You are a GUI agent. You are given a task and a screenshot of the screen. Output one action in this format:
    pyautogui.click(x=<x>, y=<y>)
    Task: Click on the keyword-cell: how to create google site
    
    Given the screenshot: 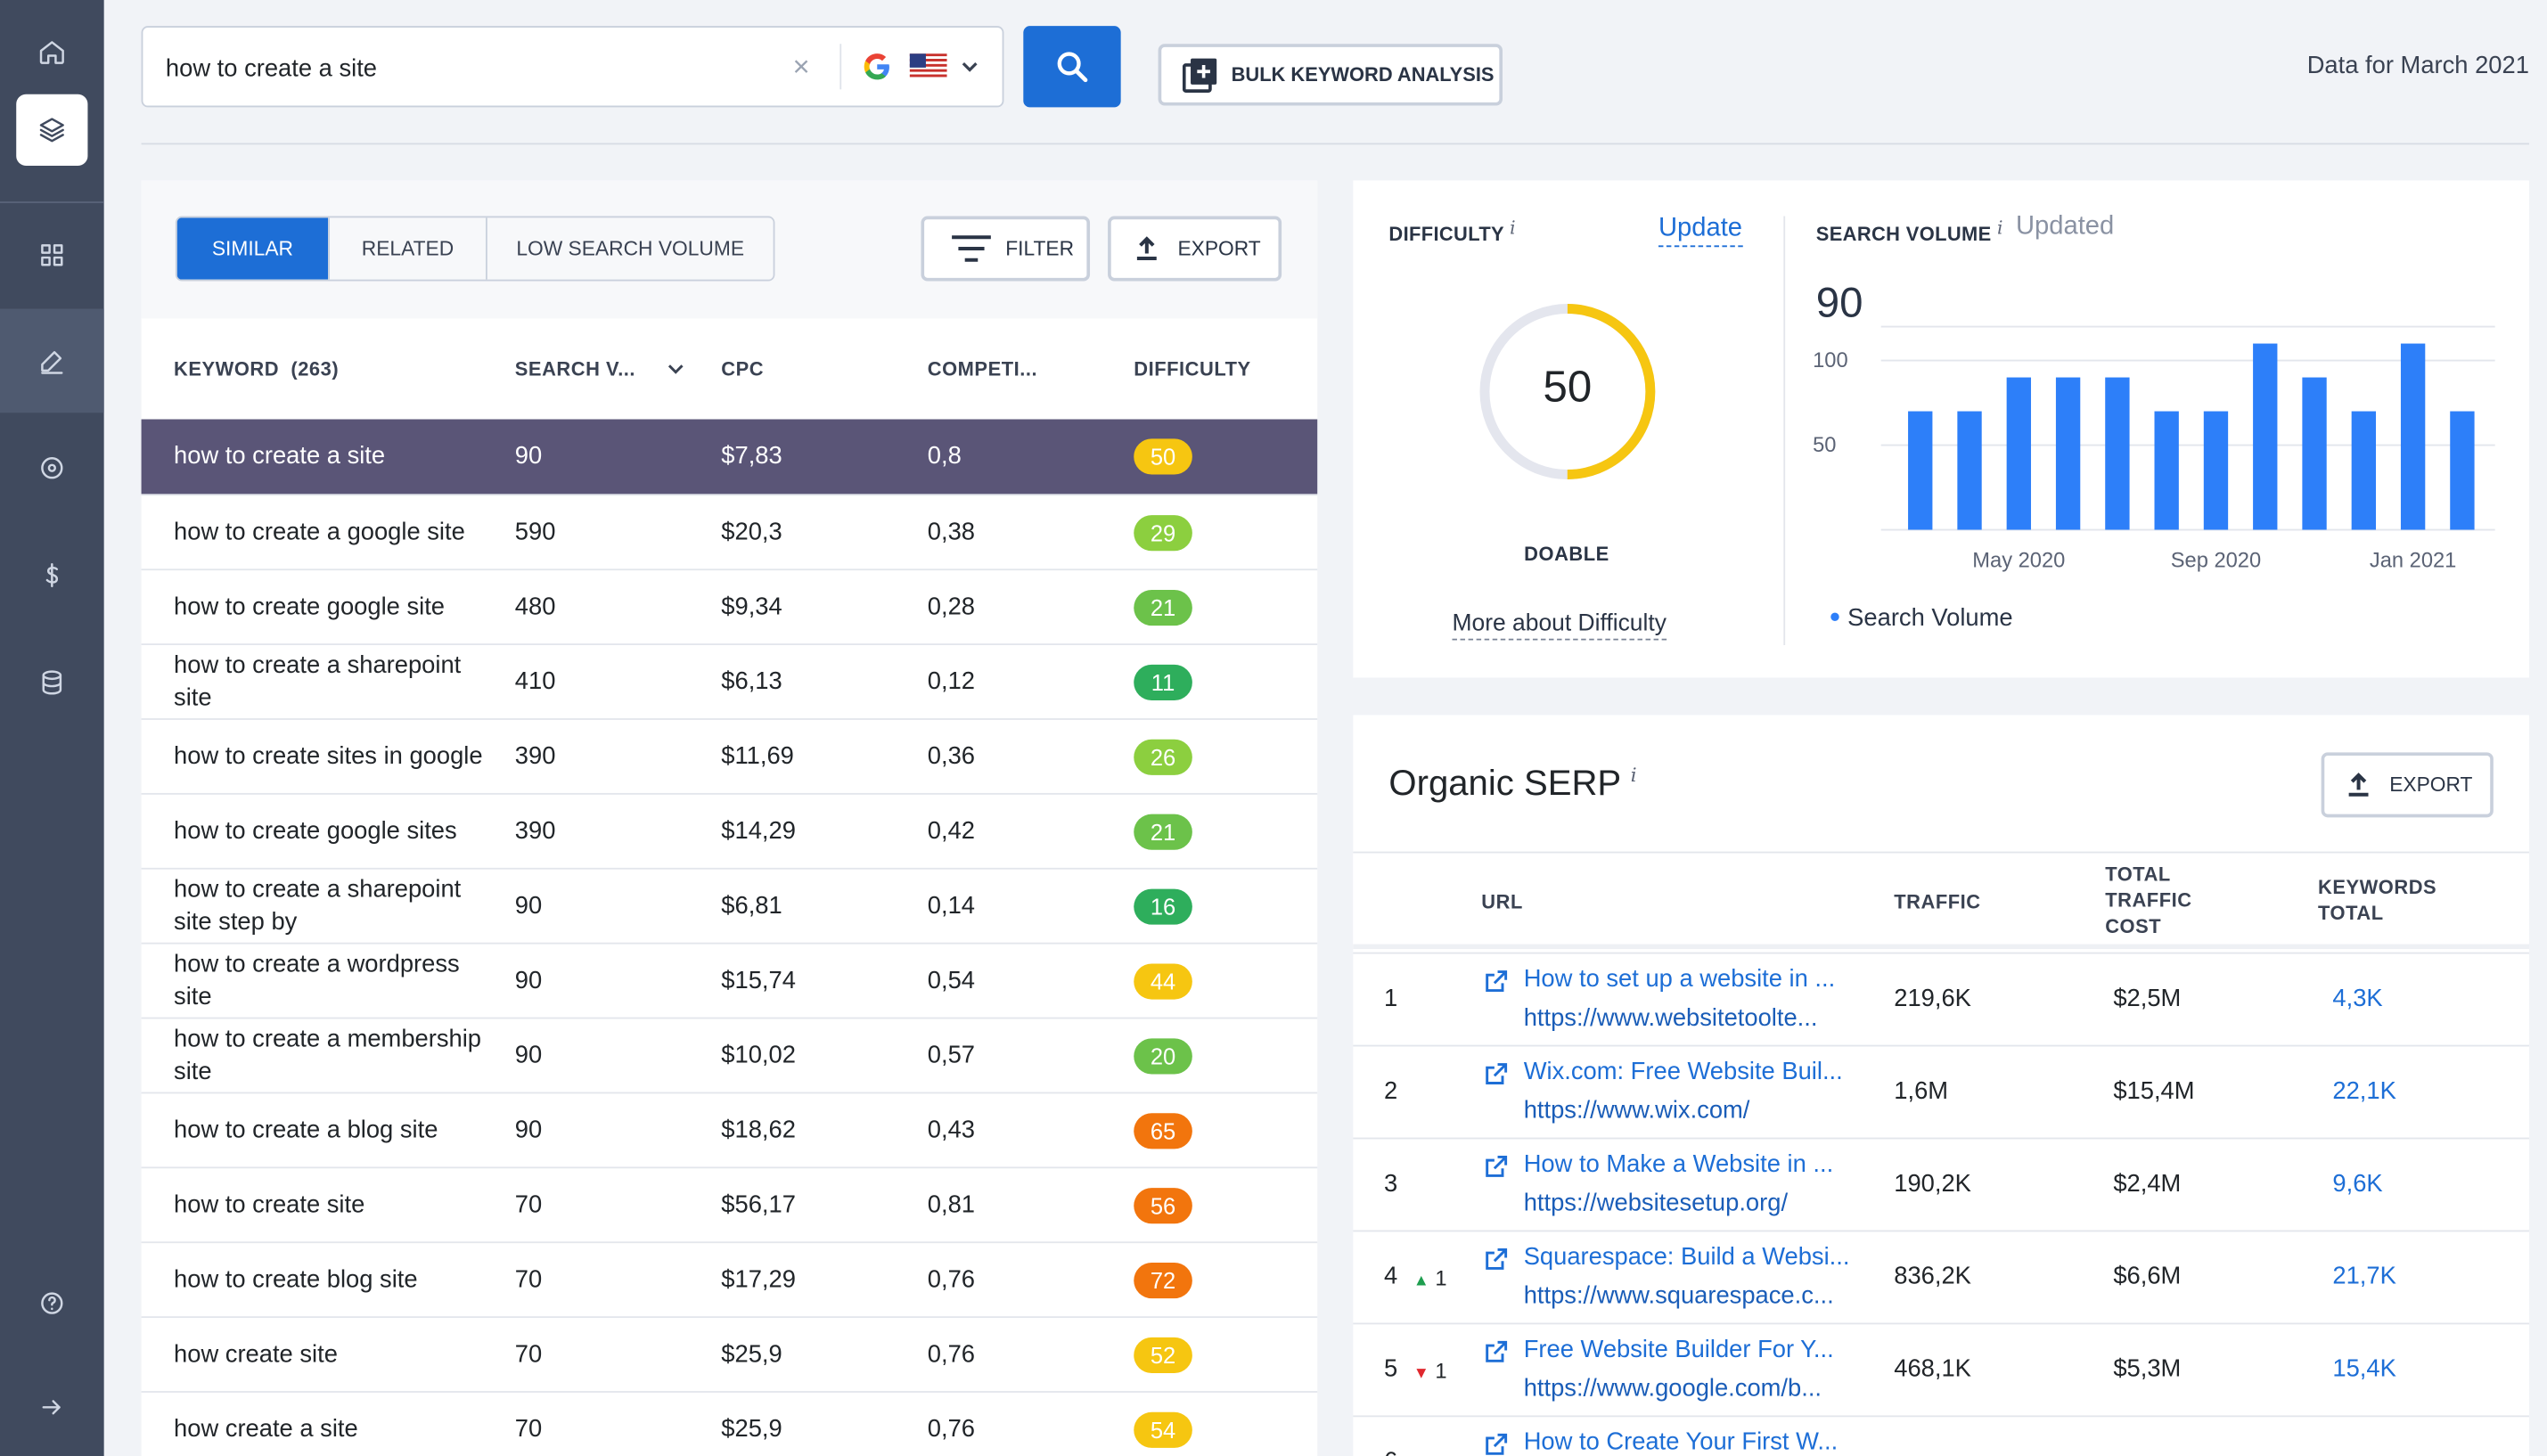 What is the action you would take?
    pyautogui.click(x=310, y=607)
    